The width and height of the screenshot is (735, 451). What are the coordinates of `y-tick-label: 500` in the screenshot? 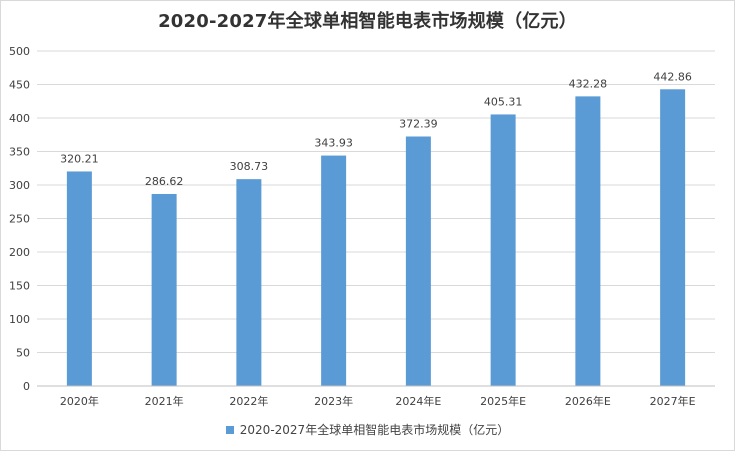 It's located at (19, 51).